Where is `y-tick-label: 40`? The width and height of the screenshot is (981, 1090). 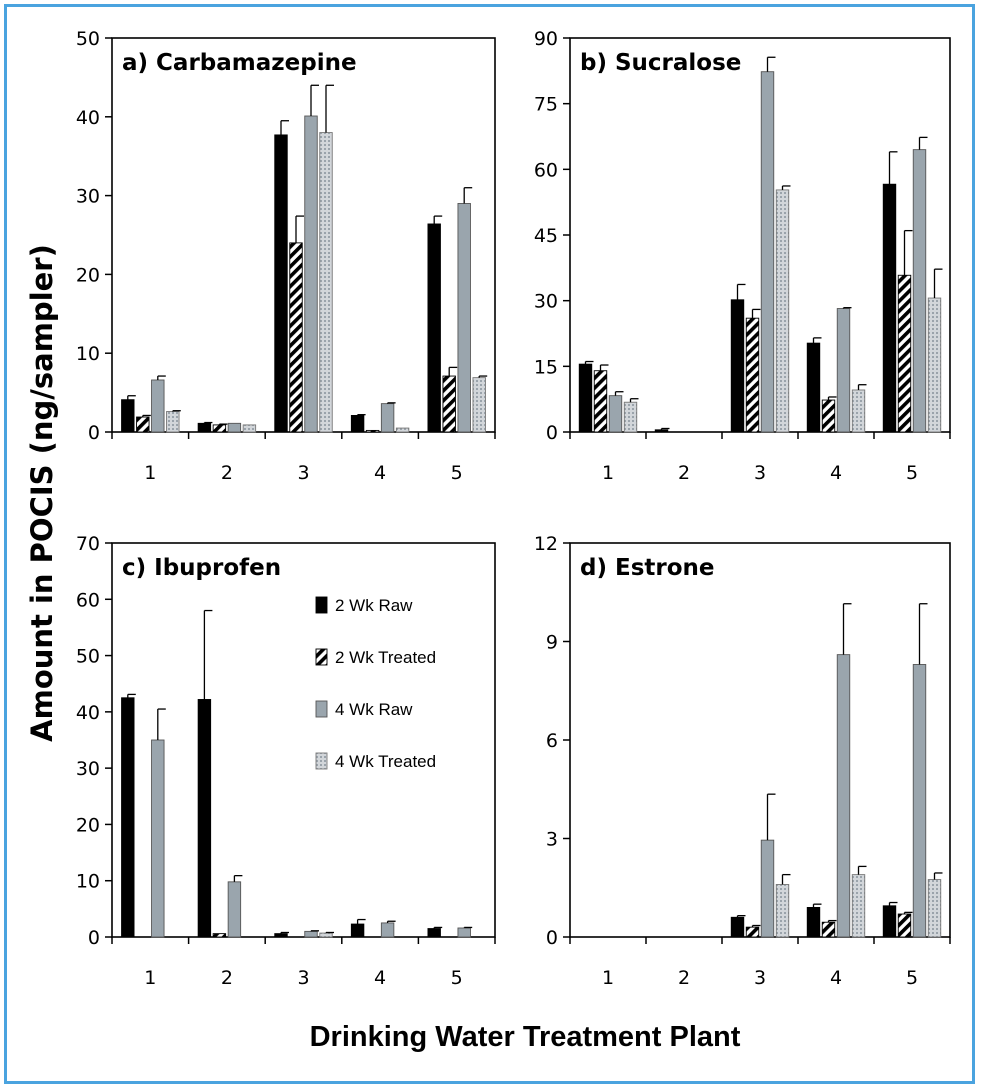
y-tick-label: 40 is located at coordinates (88, 118).